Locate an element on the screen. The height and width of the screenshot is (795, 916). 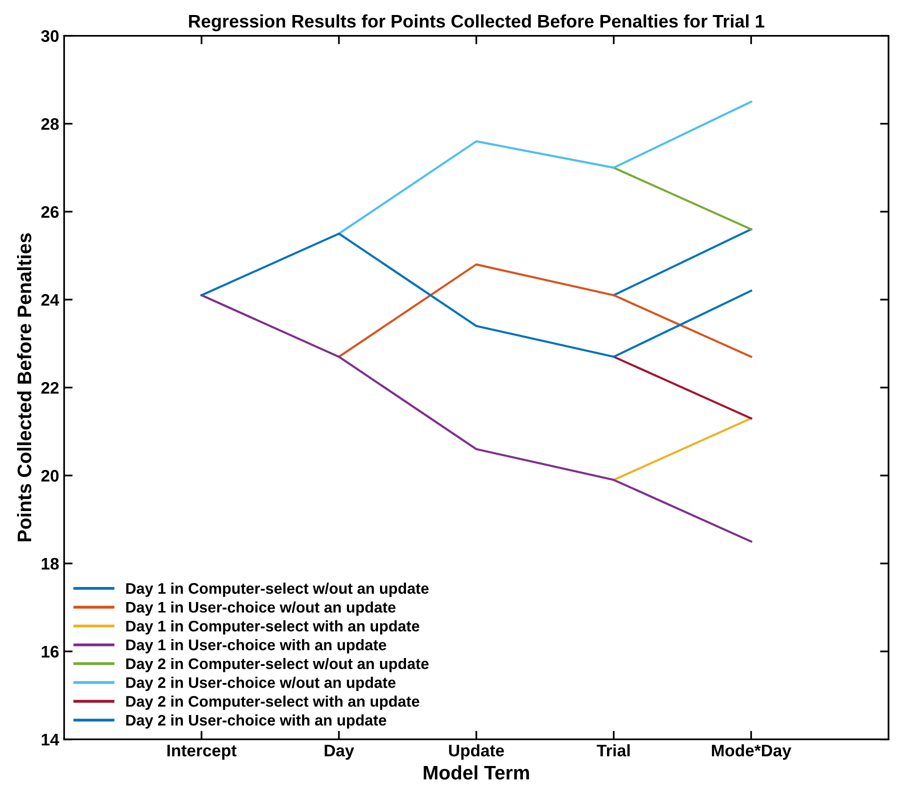
y-tick-label: 24 is located at coordinates (50, 300).